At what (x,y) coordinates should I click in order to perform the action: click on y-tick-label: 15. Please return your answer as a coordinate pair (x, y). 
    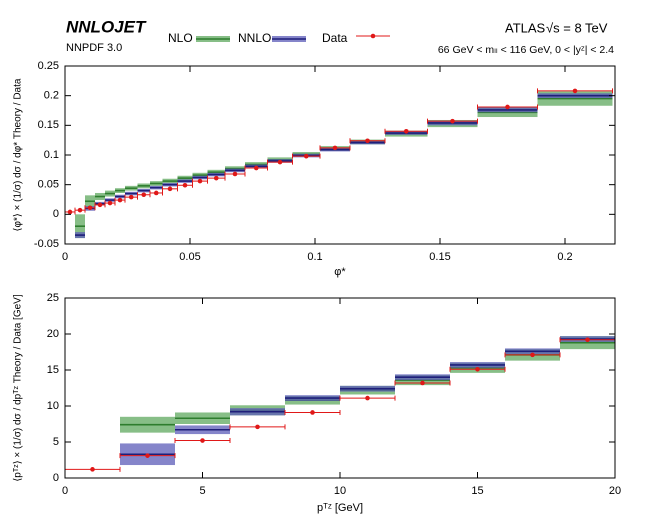
    Looking at the image, I should click on (53, 370).